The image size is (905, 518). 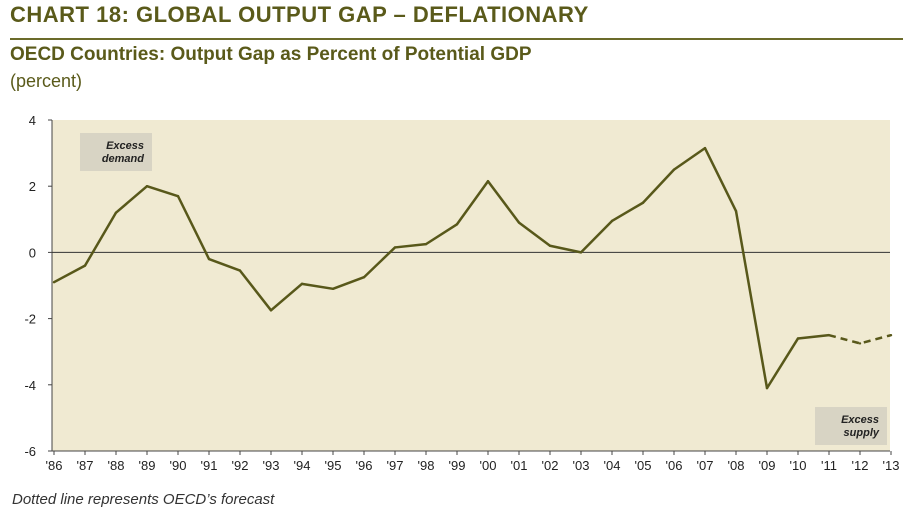 I want to click on x-tick-label: '12, so click(x=860, y=465).